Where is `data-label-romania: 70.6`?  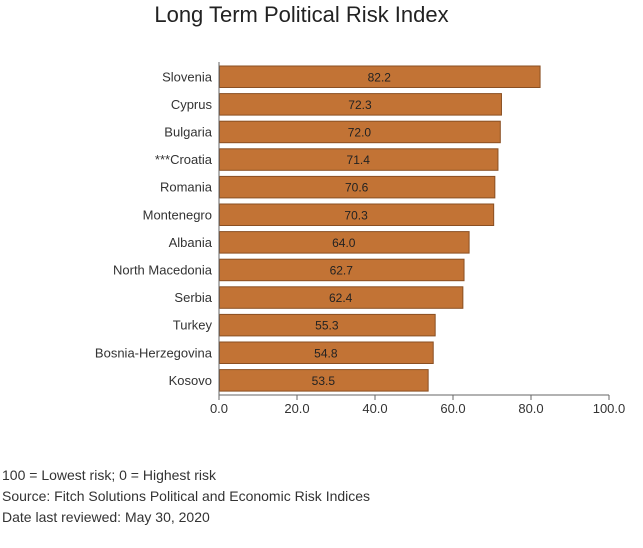 data-label-romania: 70.6 is located at coordinates (357, 188).